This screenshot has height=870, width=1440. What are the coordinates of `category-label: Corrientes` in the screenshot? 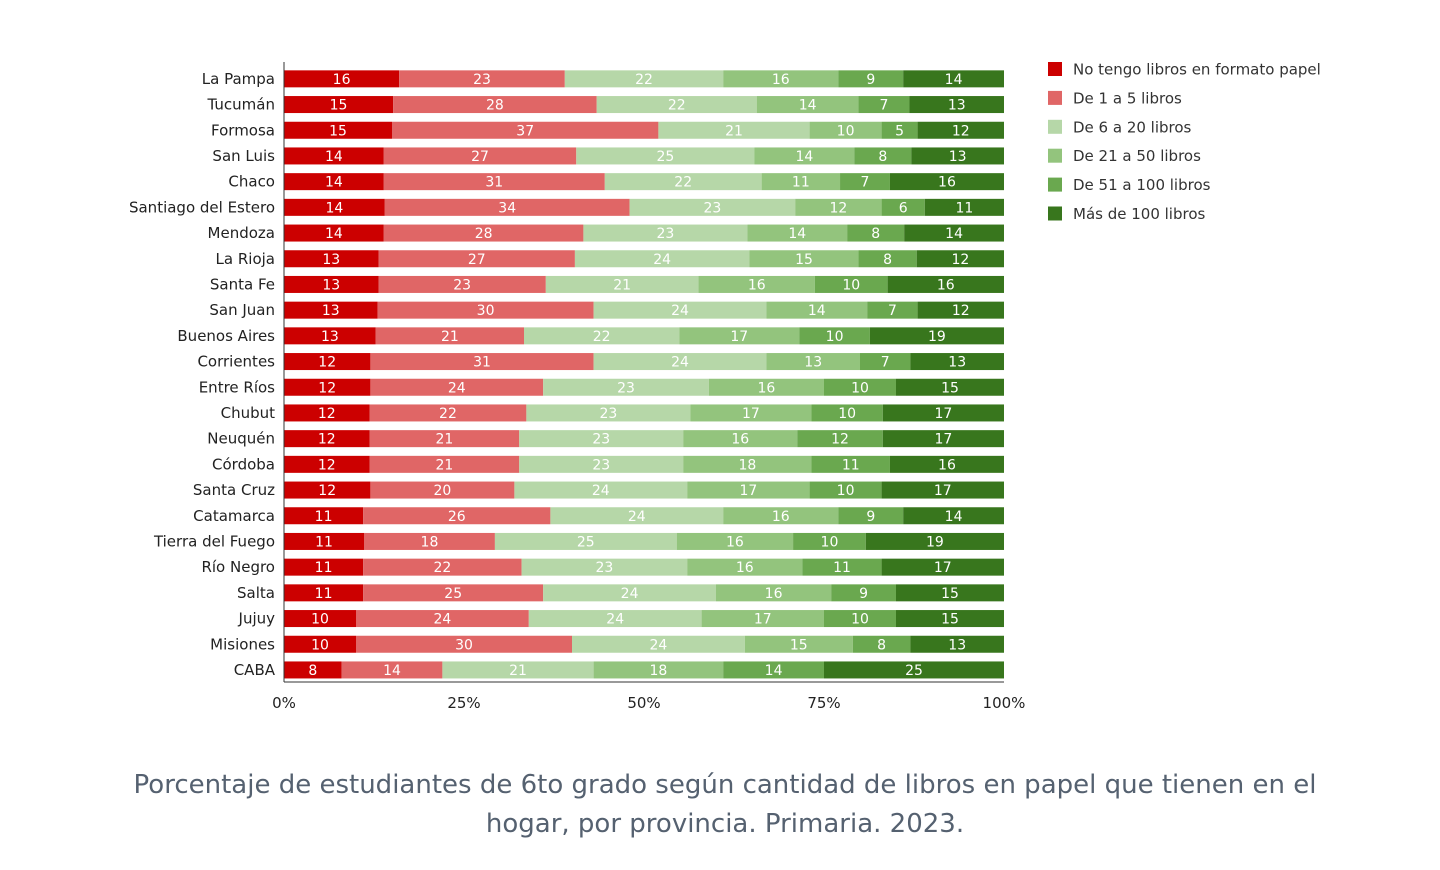 It's located at (236, 362).